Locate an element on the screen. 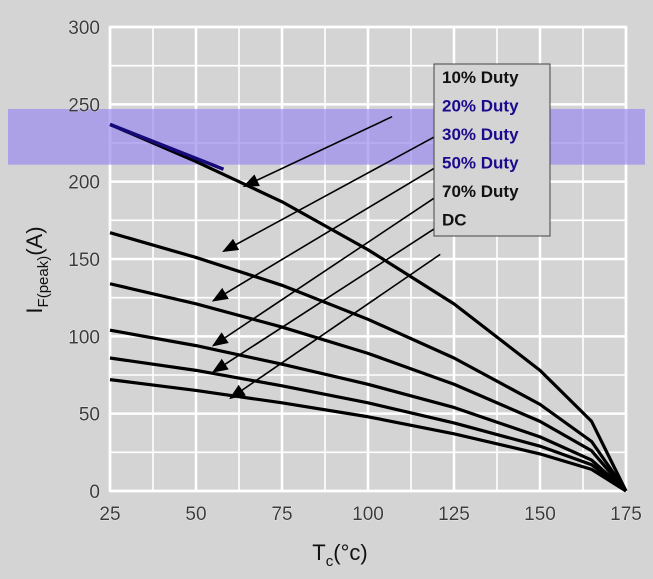 Image resolution: width=653 pixels, height=579 pixels. y-tick-labels: 0 50 100 150 200 250 300 is located at coordinates (84, 261).